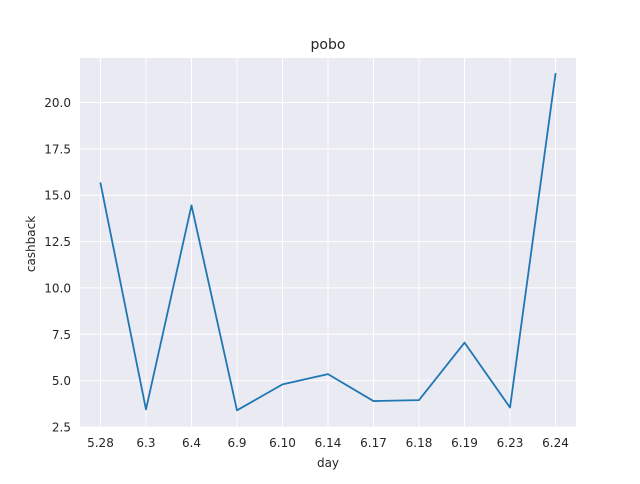  Describe the element at coordinates (61, 335) in the screenshot. I see `y-tick-label: 7.5` at that location.